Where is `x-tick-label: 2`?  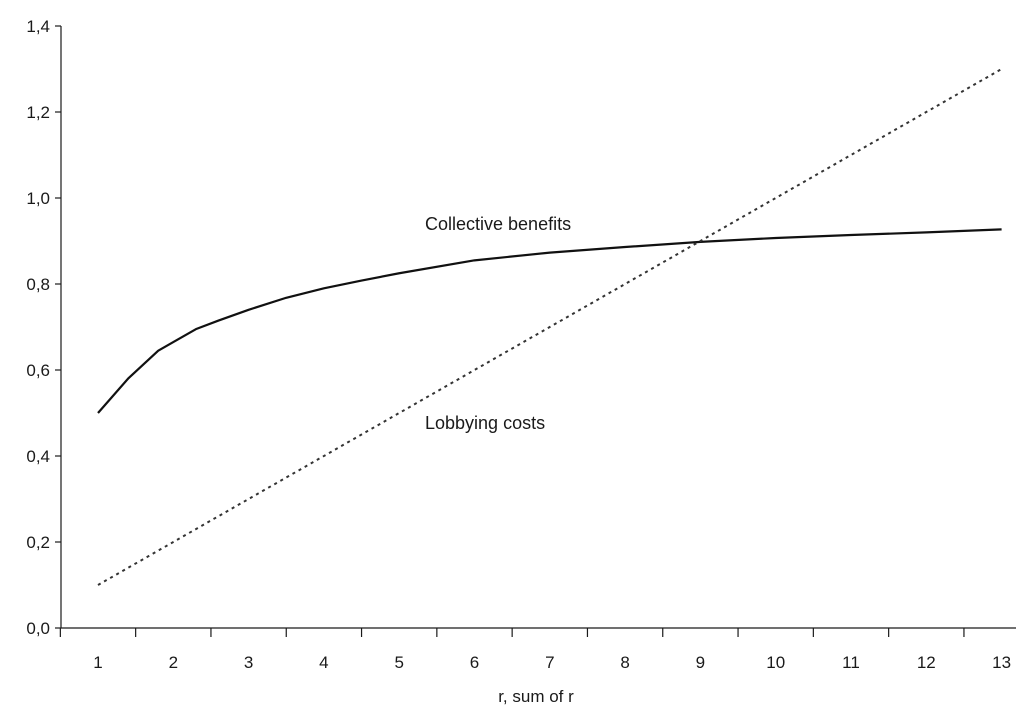
x-tick-label: 2 is located at coordinates (173, 662).